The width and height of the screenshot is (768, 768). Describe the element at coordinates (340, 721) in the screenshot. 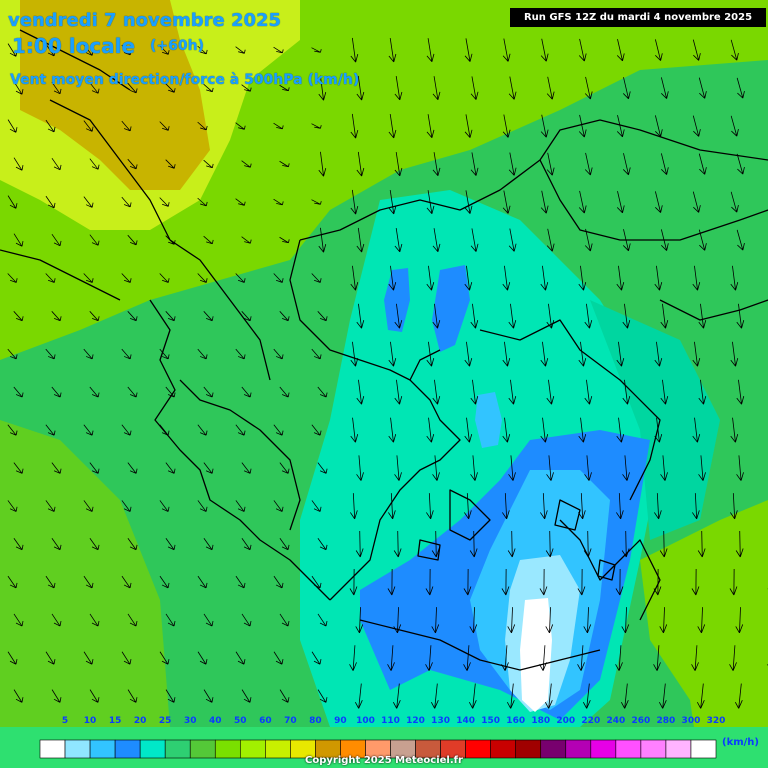

I see `scale-tick-label: 90` at that location.